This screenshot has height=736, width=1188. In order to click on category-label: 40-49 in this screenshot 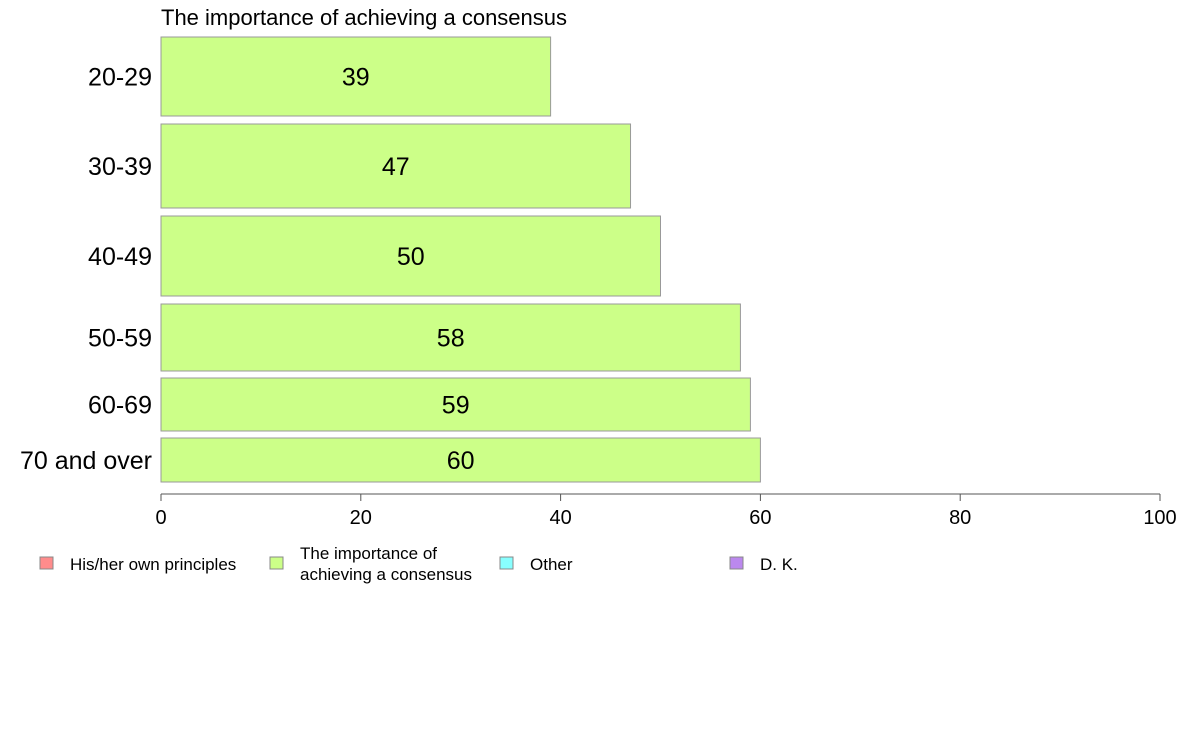, I will do `click(120, 257)`.